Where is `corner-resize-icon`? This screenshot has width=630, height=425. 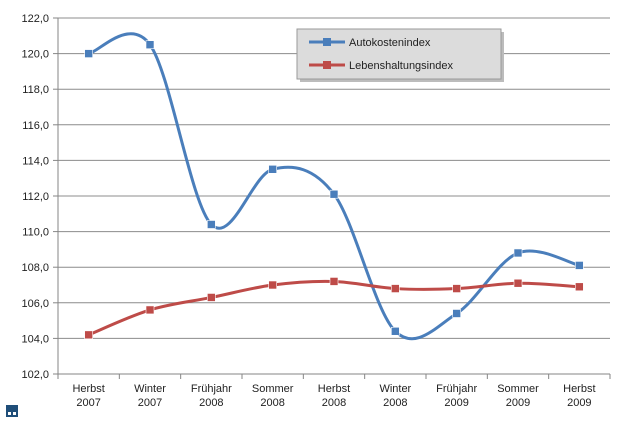 corner-resize-icon is located at coordinates (12, 411).